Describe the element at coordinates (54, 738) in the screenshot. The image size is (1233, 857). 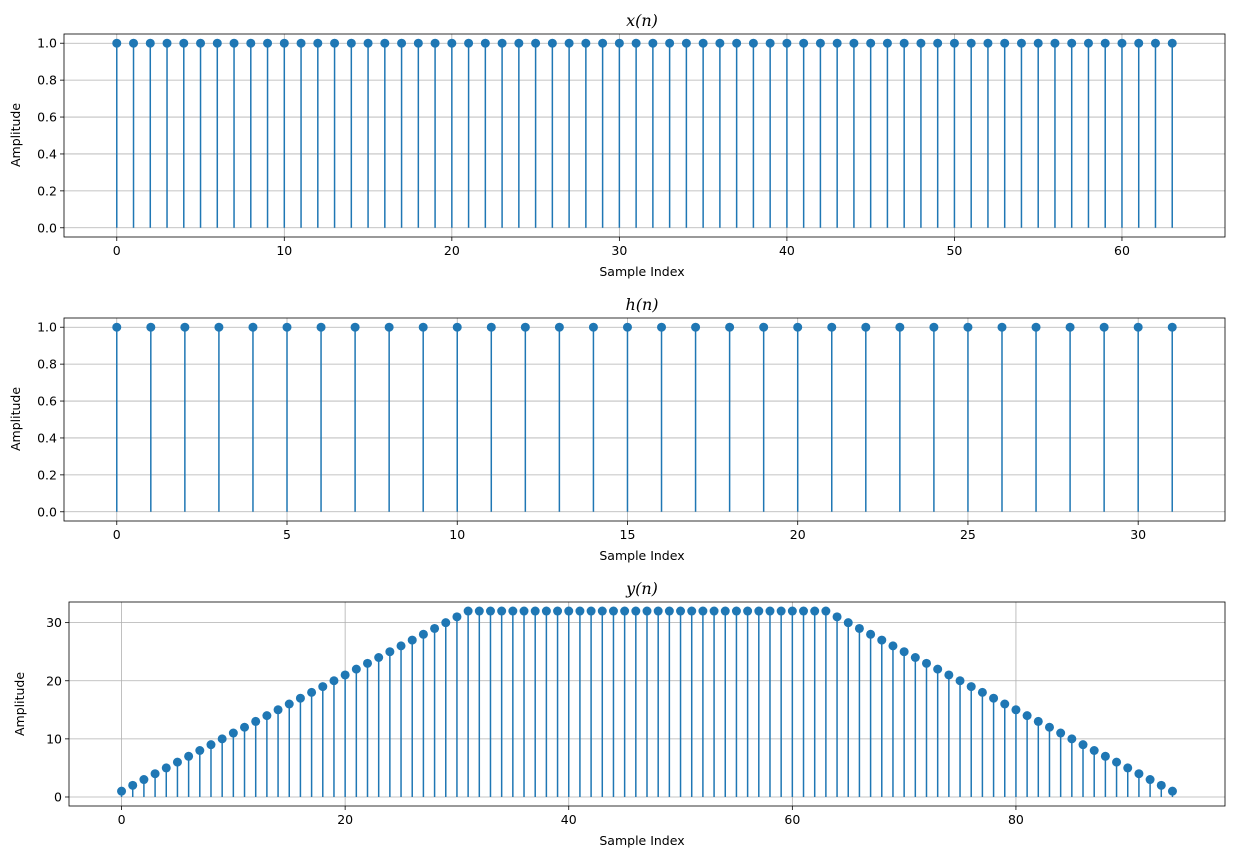
I see `y-tick-label: 10` at that location.